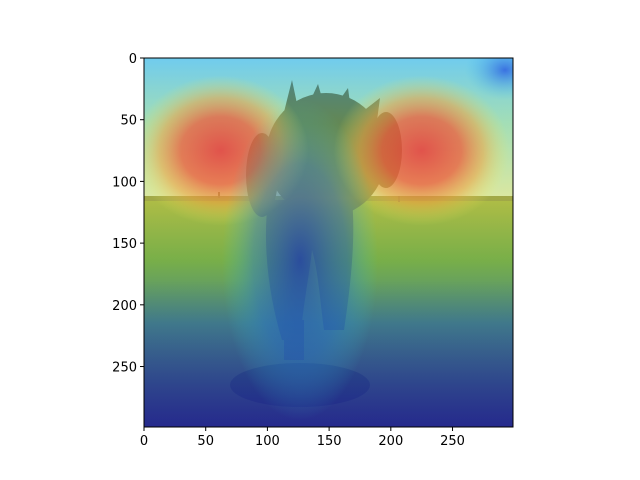 This screenshot has width=640, height=480. Describe the element at coordinates (267, 441) in the screenshot. I see `x-tick-label: 100` at that location.